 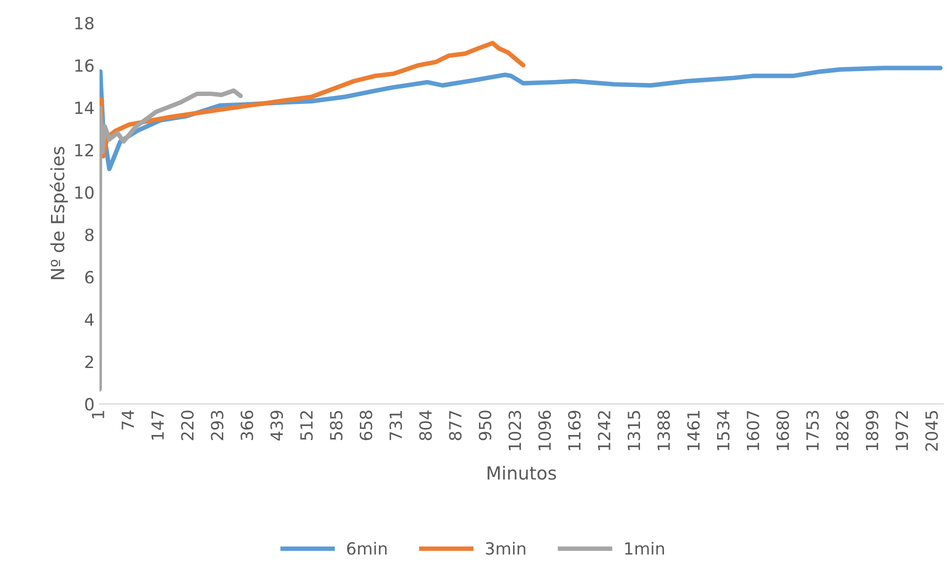 I want to click on legend-label: 6min, so click(x=367, y=548).